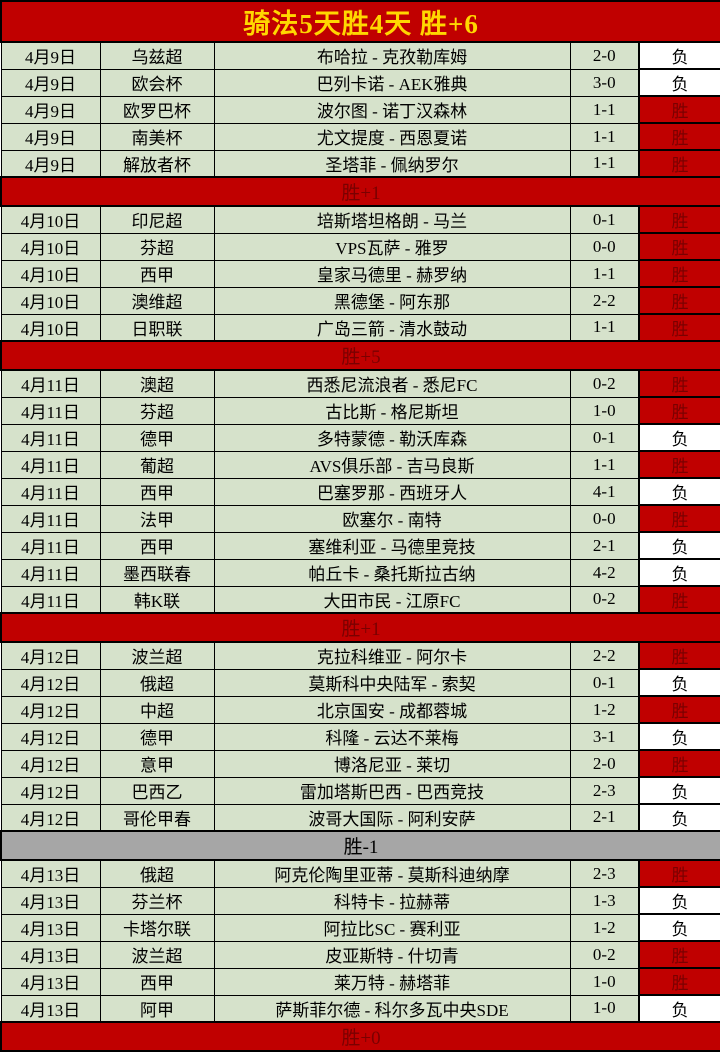 Image resolution: width=720 pixels, height=1052 pixels. I want to click on league-cell: 德甲, so click(157, 736).